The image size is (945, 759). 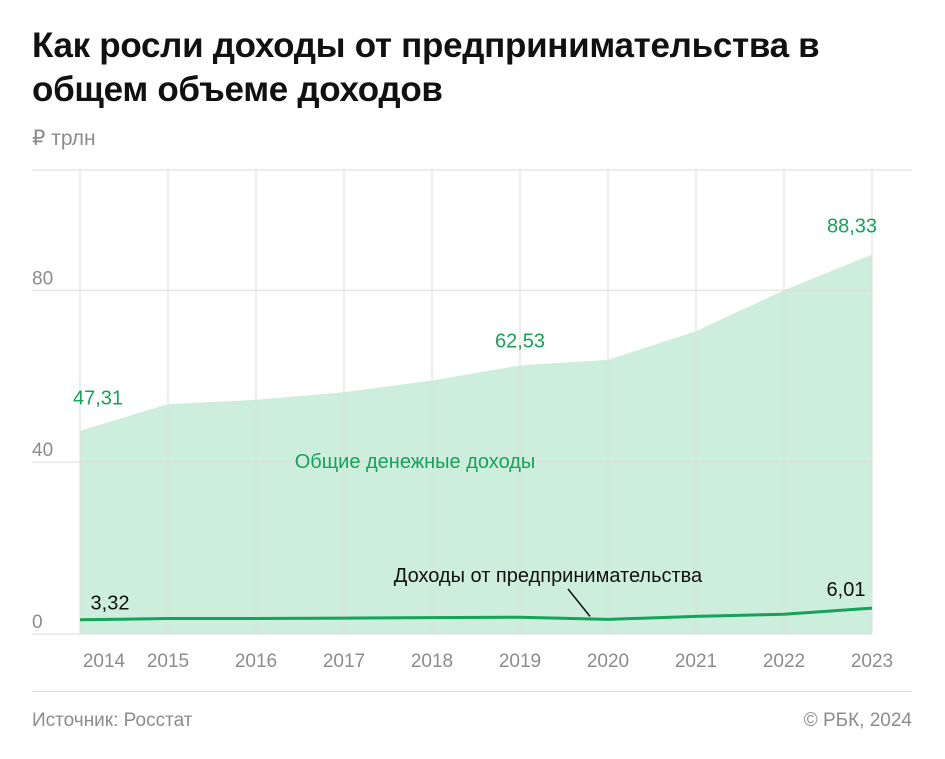 What do you see at coordinates (168, 661) in the screenshot?
I see `x-tick-label: 2015` at bounding box center [168, 661].